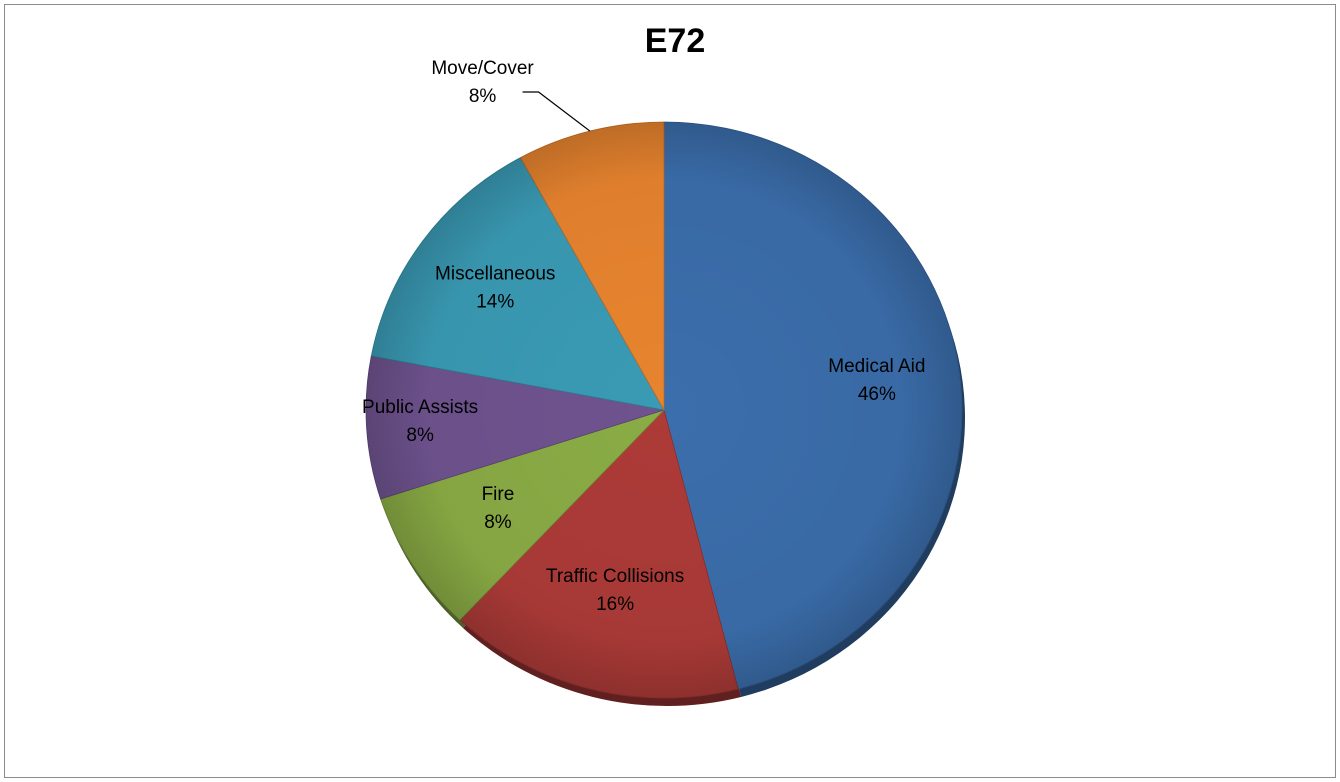 The image size is (1340, 782). What do you see at coordinates (482, 68) in the screenshot?
I see `slice-label-move-cover: Move/Cover` at bounding box center [482, 68].